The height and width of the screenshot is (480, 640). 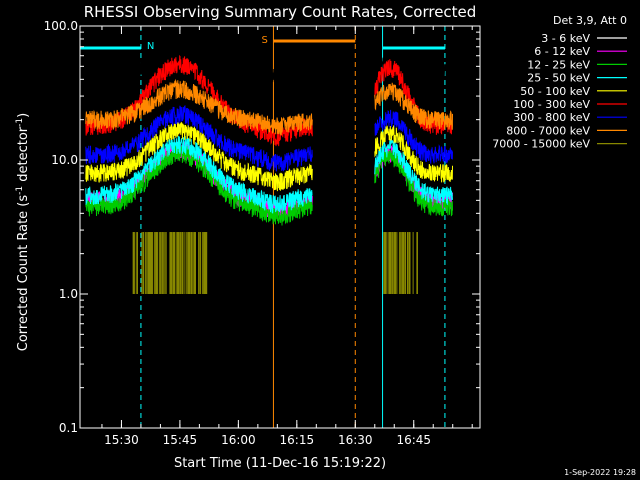 What do you see at coordinates (555, 91) in the screenshot?
I see `legend-label: 50 - 100 keV` at bounding box center [555, 91].